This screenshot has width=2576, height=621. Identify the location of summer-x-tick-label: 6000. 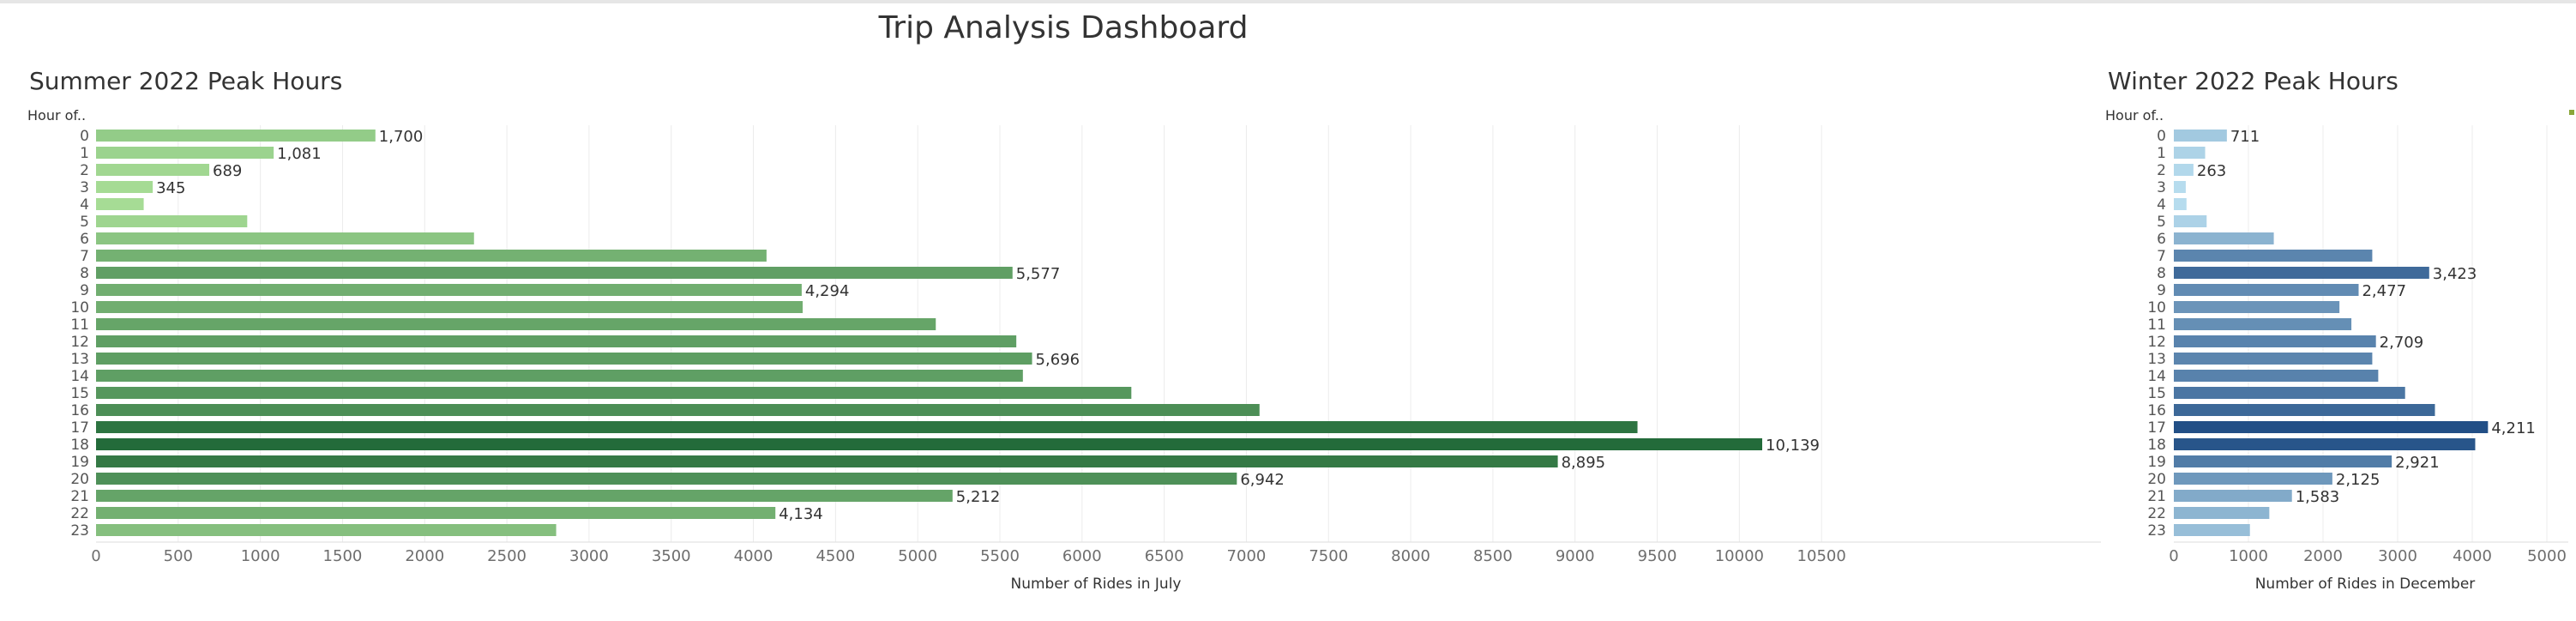
(1082, 556).